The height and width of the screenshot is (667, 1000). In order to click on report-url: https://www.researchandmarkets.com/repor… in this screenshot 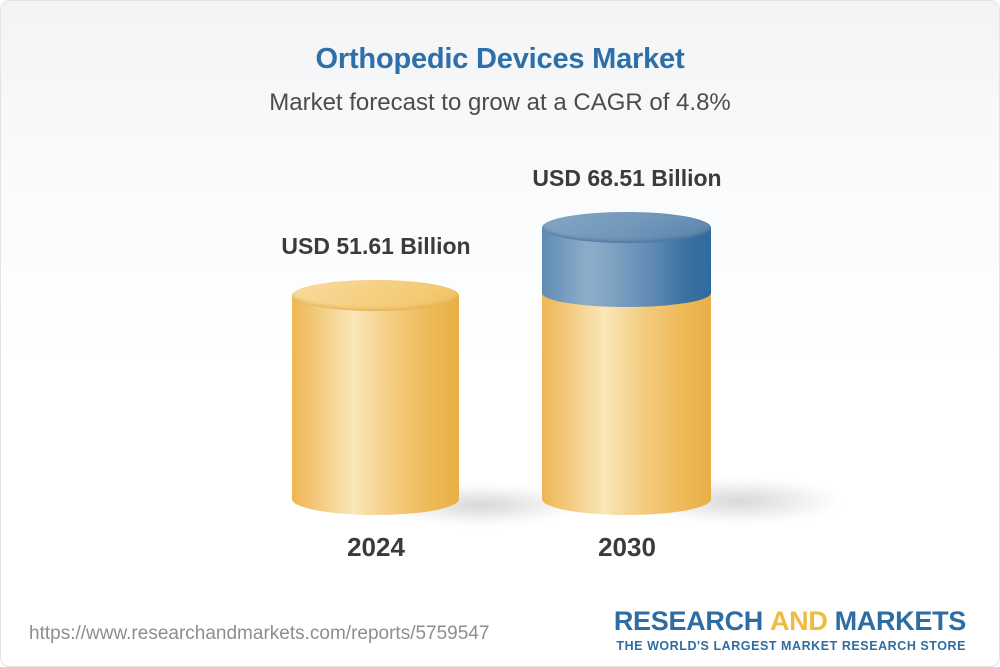, I will do `click(259, 633)`.